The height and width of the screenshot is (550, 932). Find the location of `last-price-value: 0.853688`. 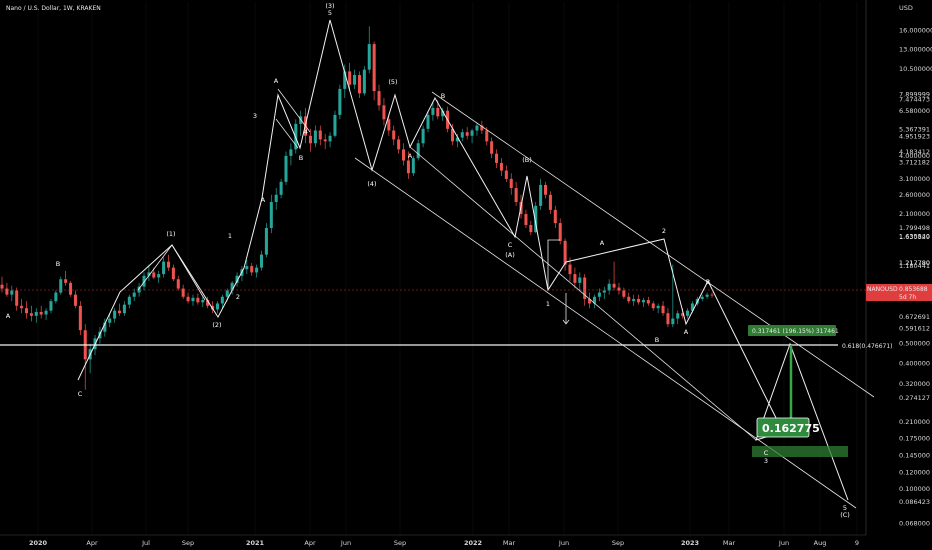

last-price-value: 0.853688 is located at coordinates (913, 289).